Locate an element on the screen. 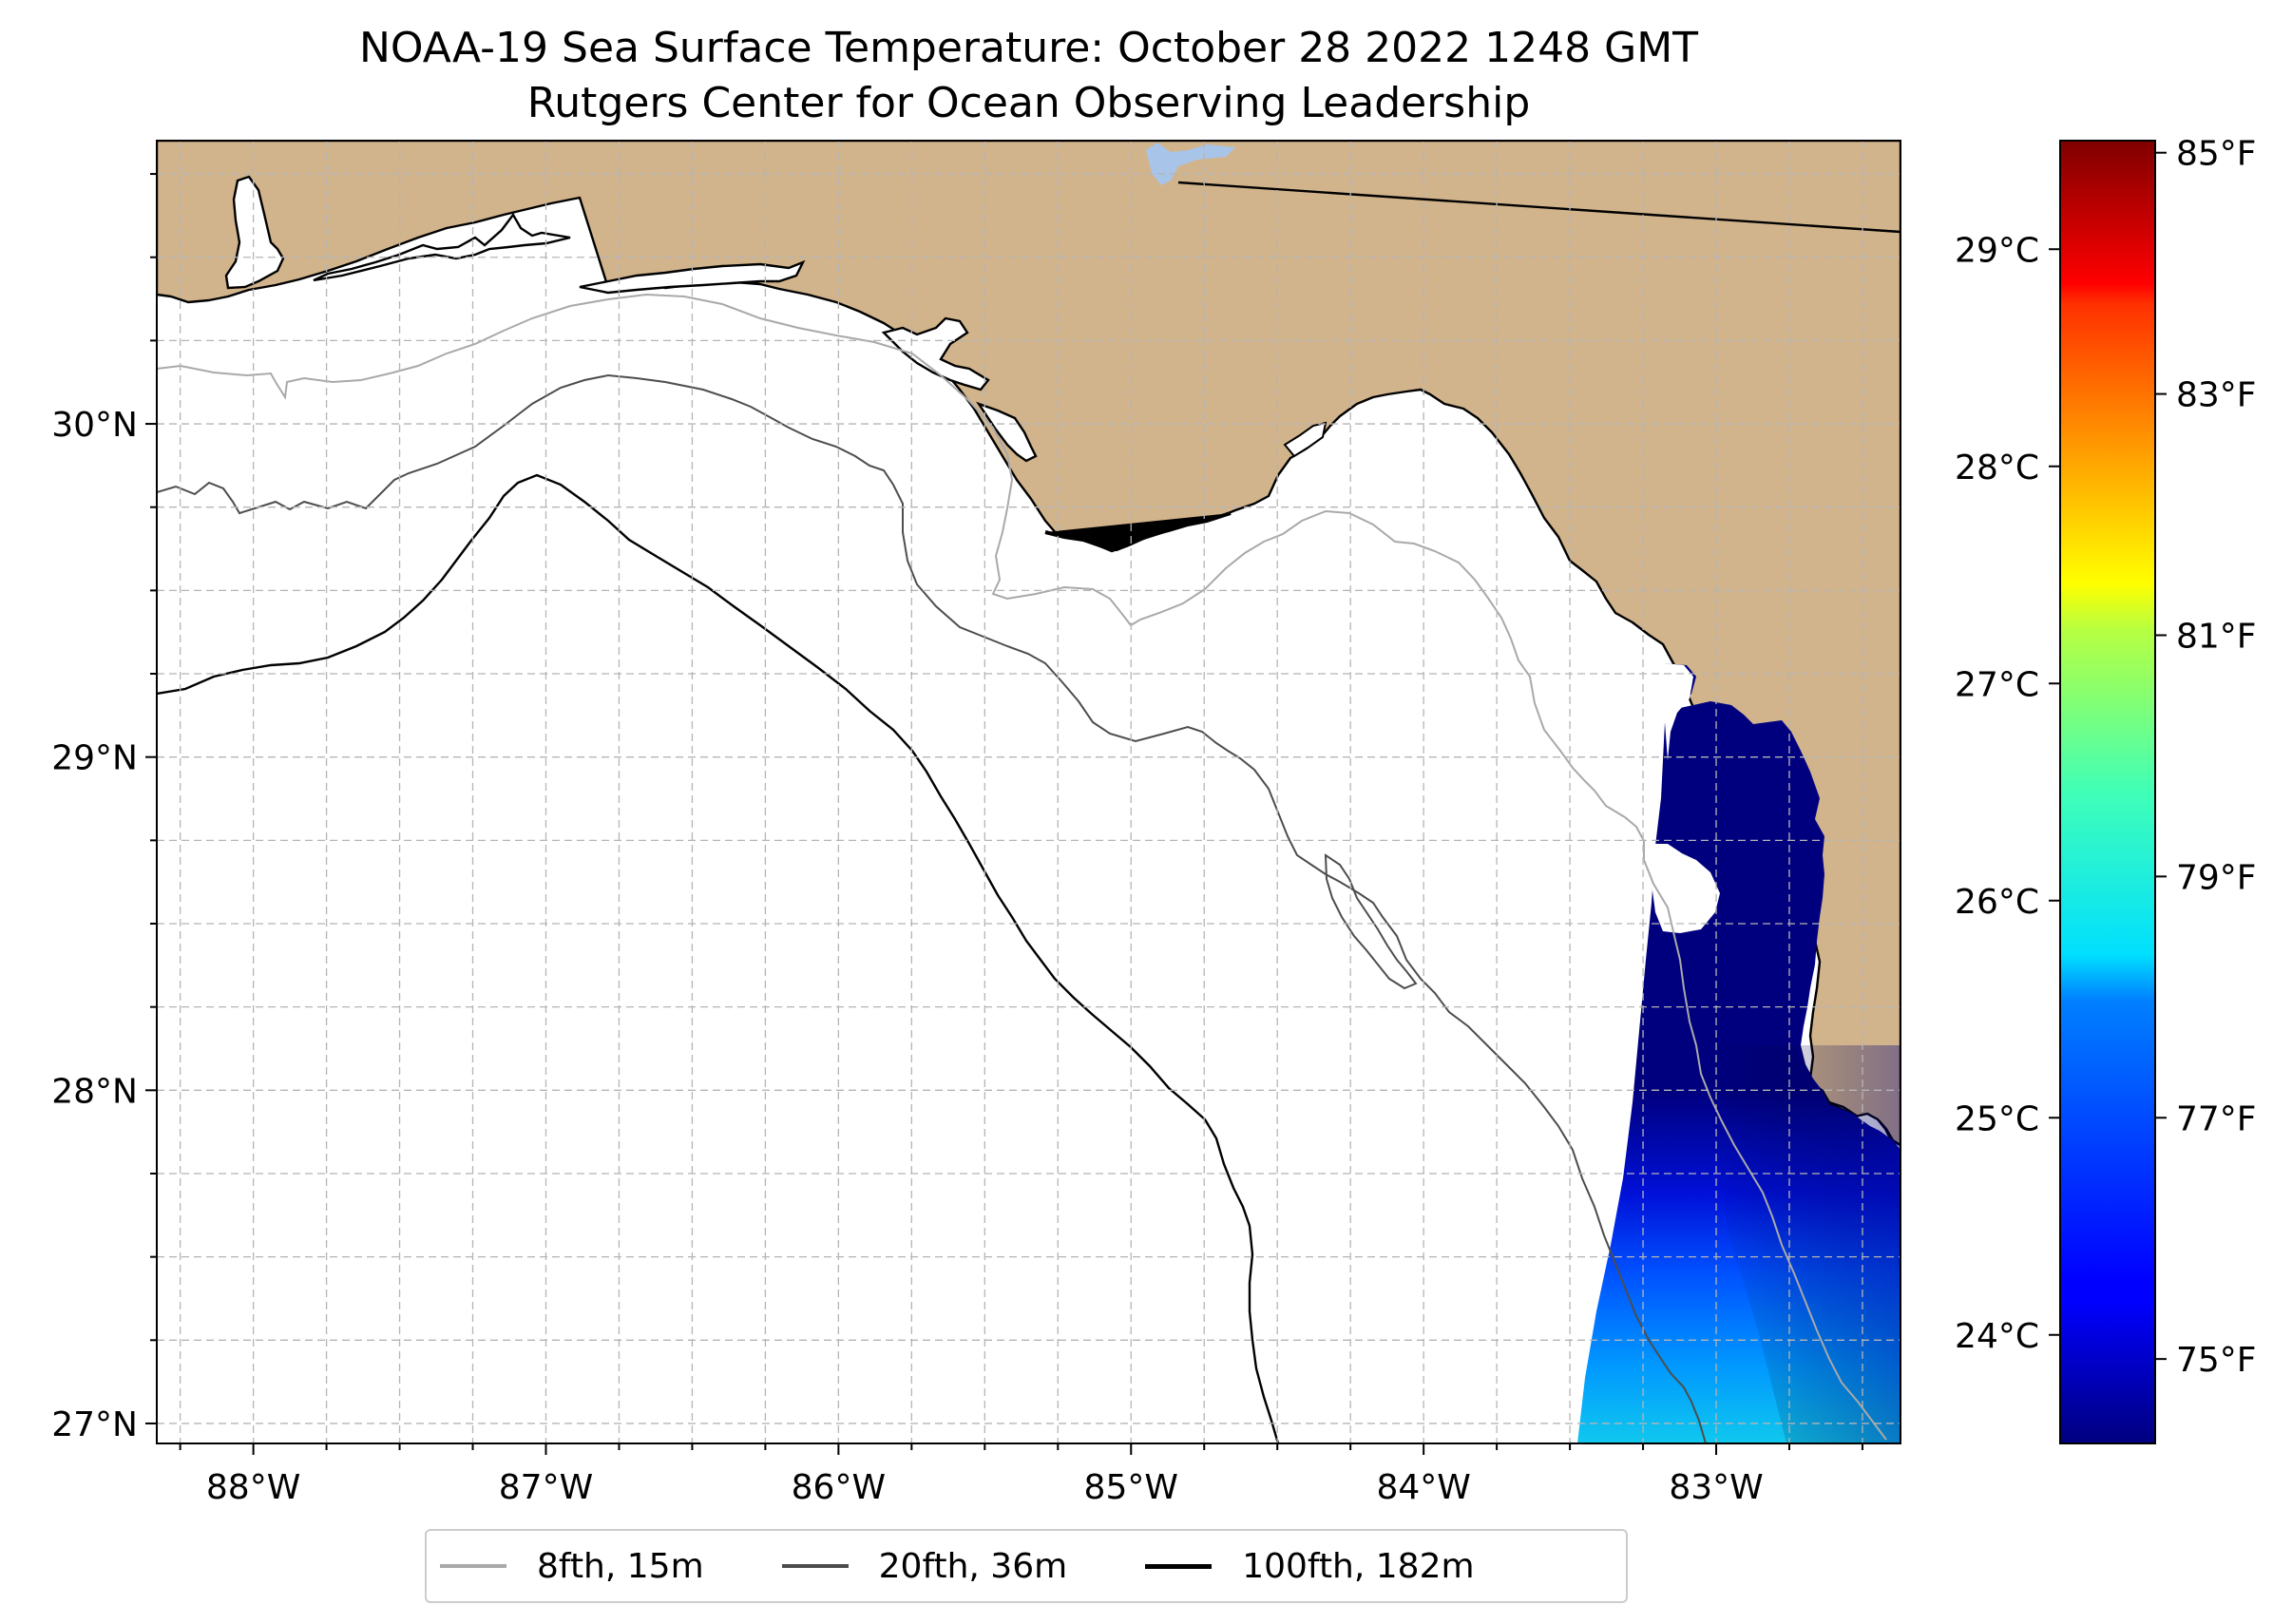 This screenshot has width=2292, height=1624. lake is located at coordinates (1190, 164).